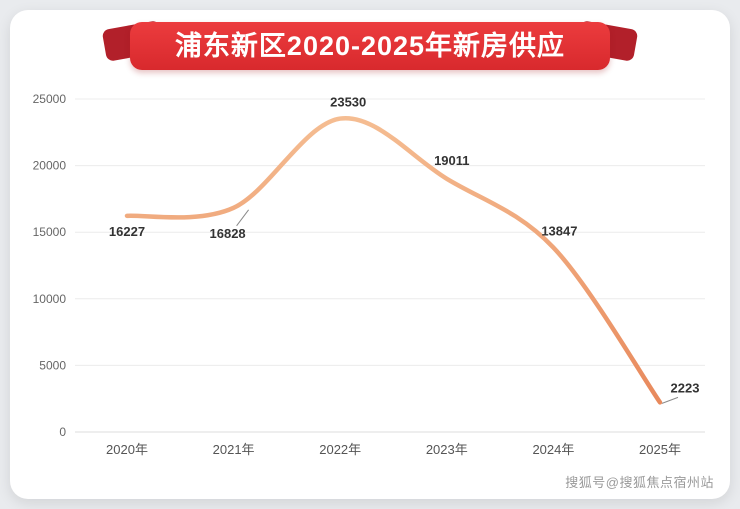 The image size is (740, 509). I want to click on watermark: 搜狐号@搜狐焦点宿州站, so click(639, 482).